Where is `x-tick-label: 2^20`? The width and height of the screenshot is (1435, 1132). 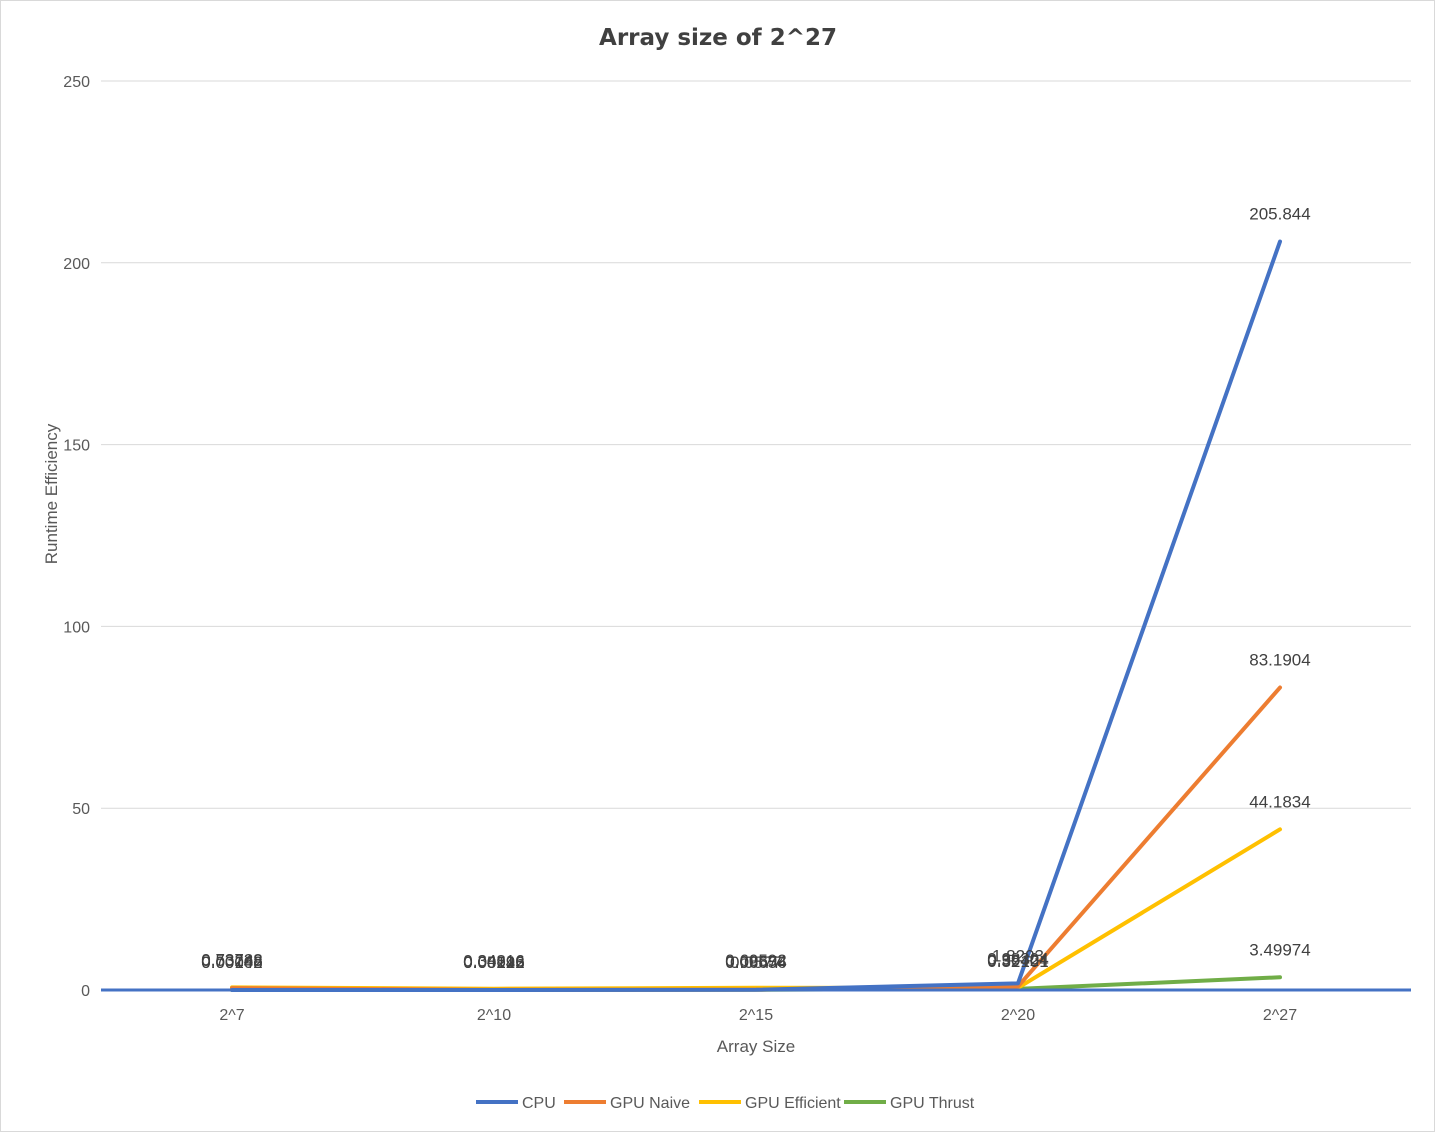 x-tick-label: 2^20 is located at coordinates (1018, 1015).